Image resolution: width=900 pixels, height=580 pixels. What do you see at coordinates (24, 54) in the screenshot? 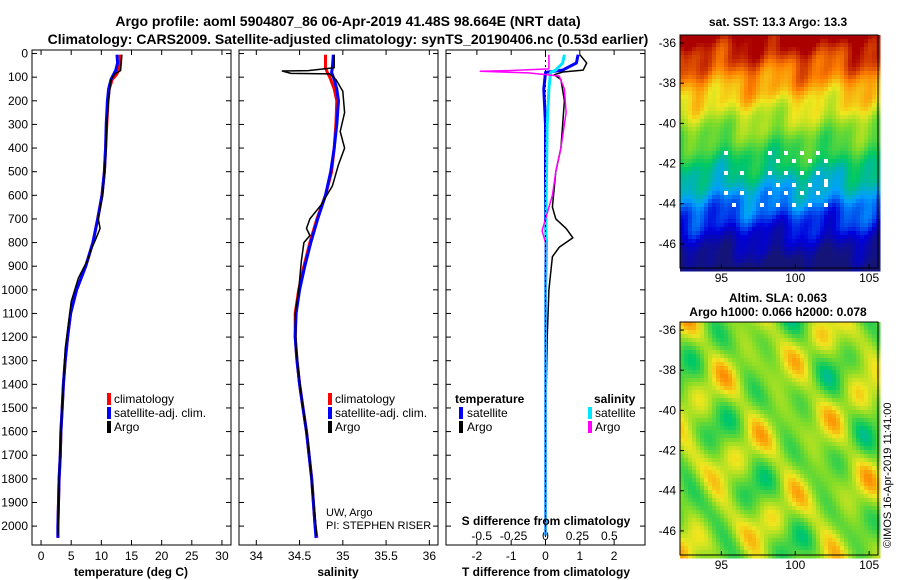
I see `depth-tick-label: 0` at bounding box center [24, 54].